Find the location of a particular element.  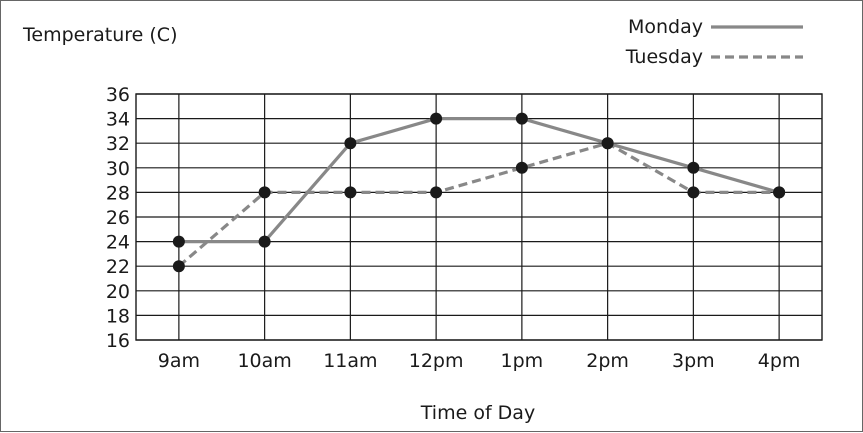

x-tick-label: 12pm is located at coordinates (436, 361).